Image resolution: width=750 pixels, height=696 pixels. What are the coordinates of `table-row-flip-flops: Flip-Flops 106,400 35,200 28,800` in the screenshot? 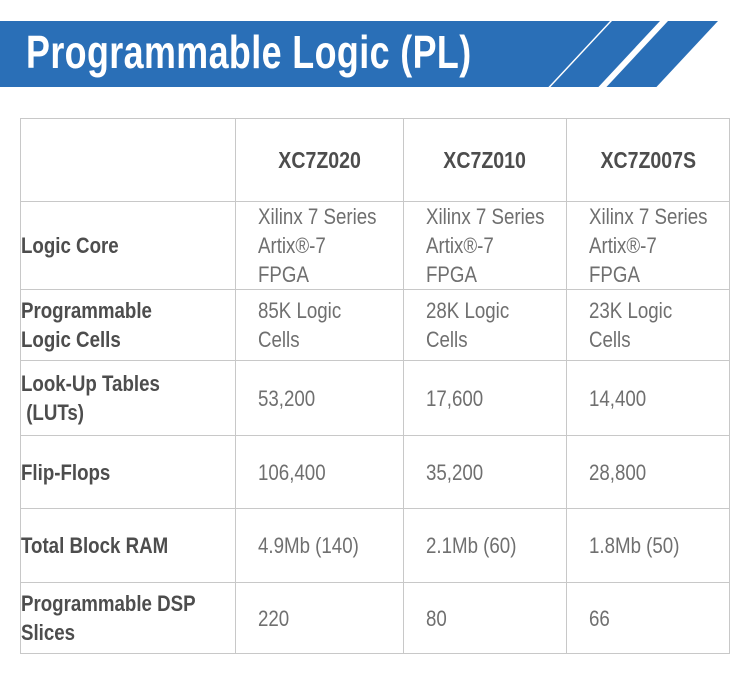 It's located at (375, 472).